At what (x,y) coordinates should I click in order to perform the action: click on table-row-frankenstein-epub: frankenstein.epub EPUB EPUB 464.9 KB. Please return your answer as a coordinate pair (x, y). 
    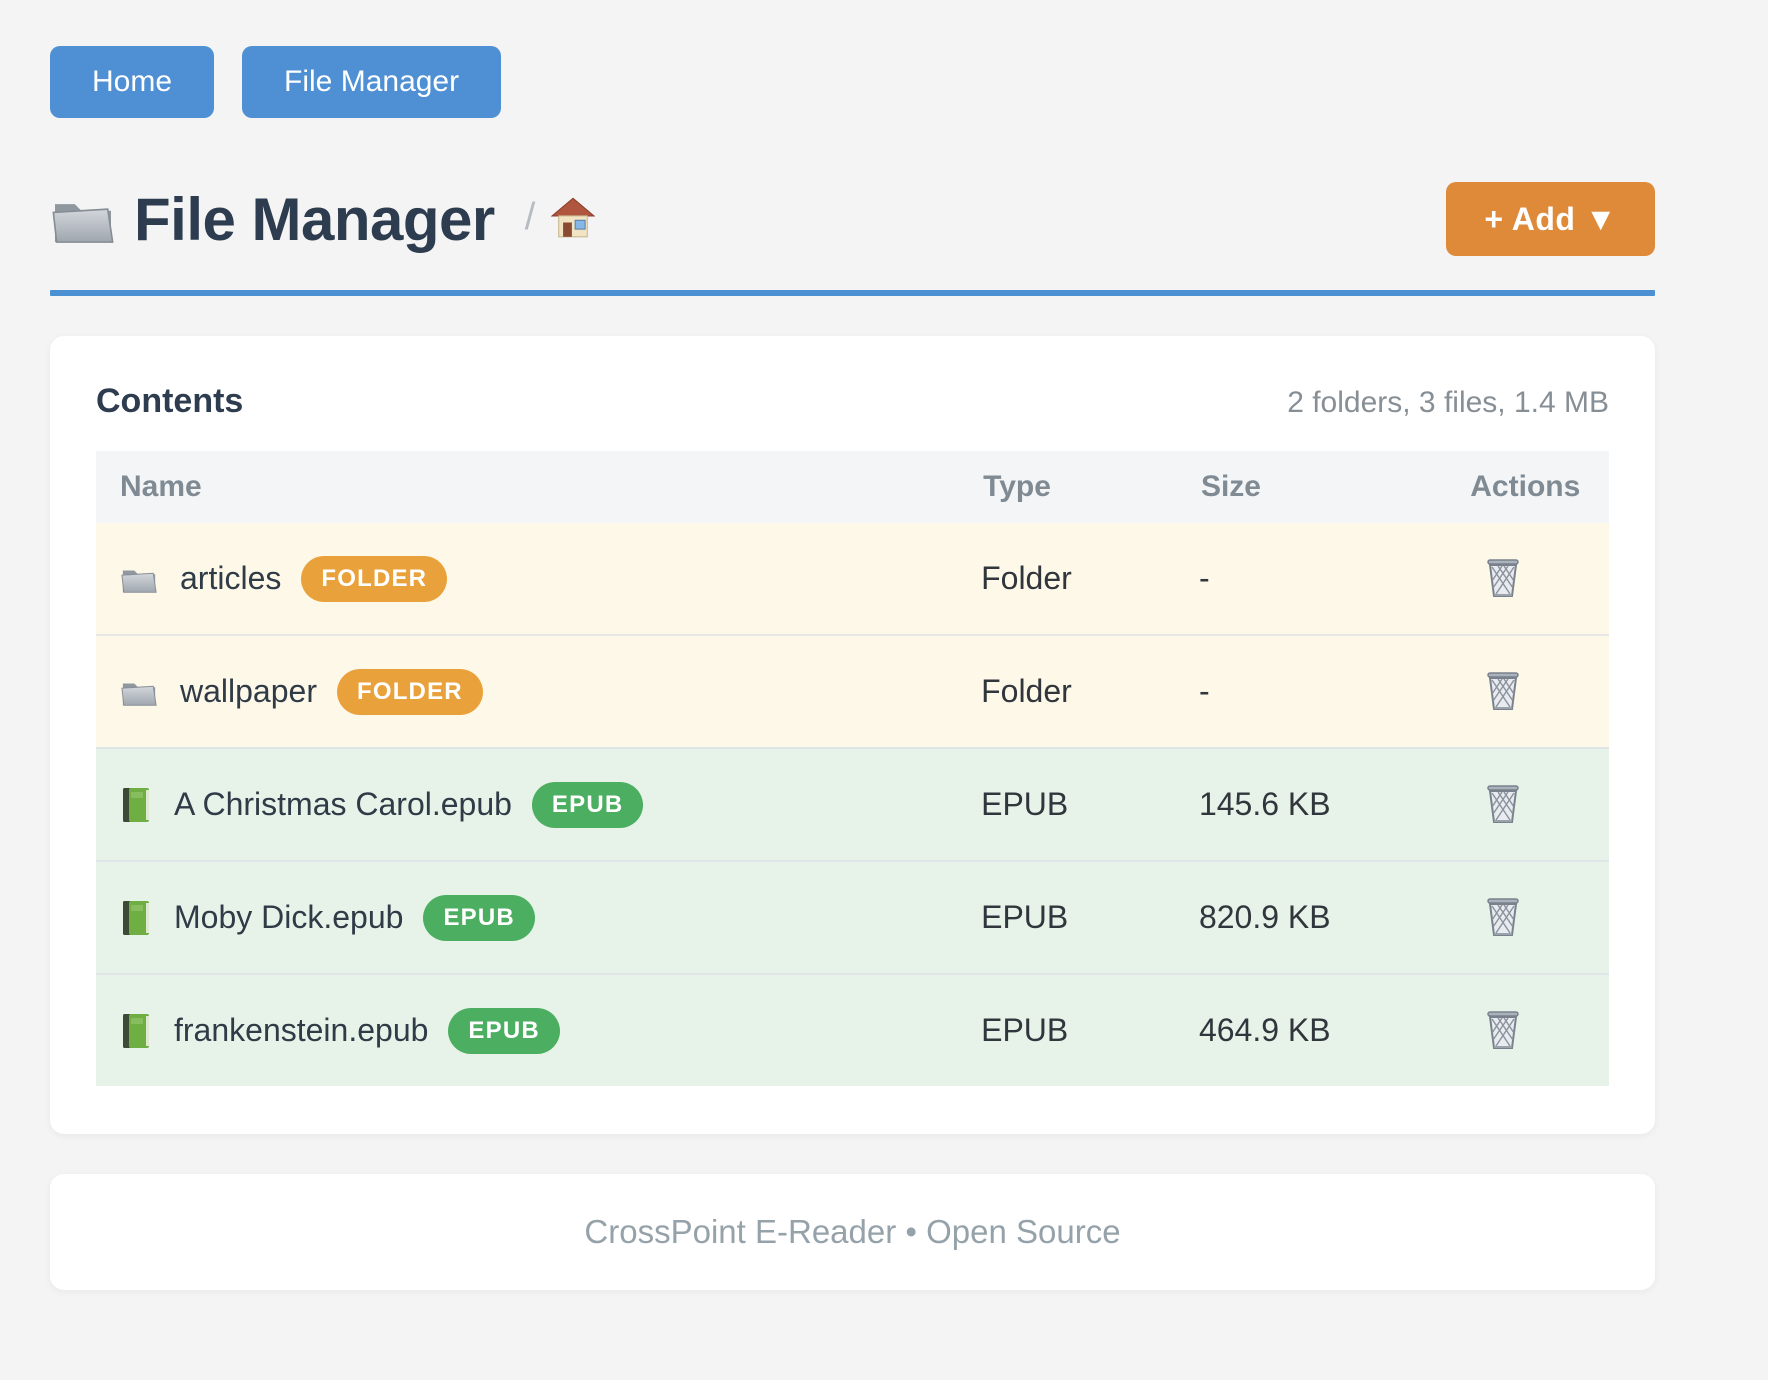
    Looking at the image, I should click on (852, 1029).